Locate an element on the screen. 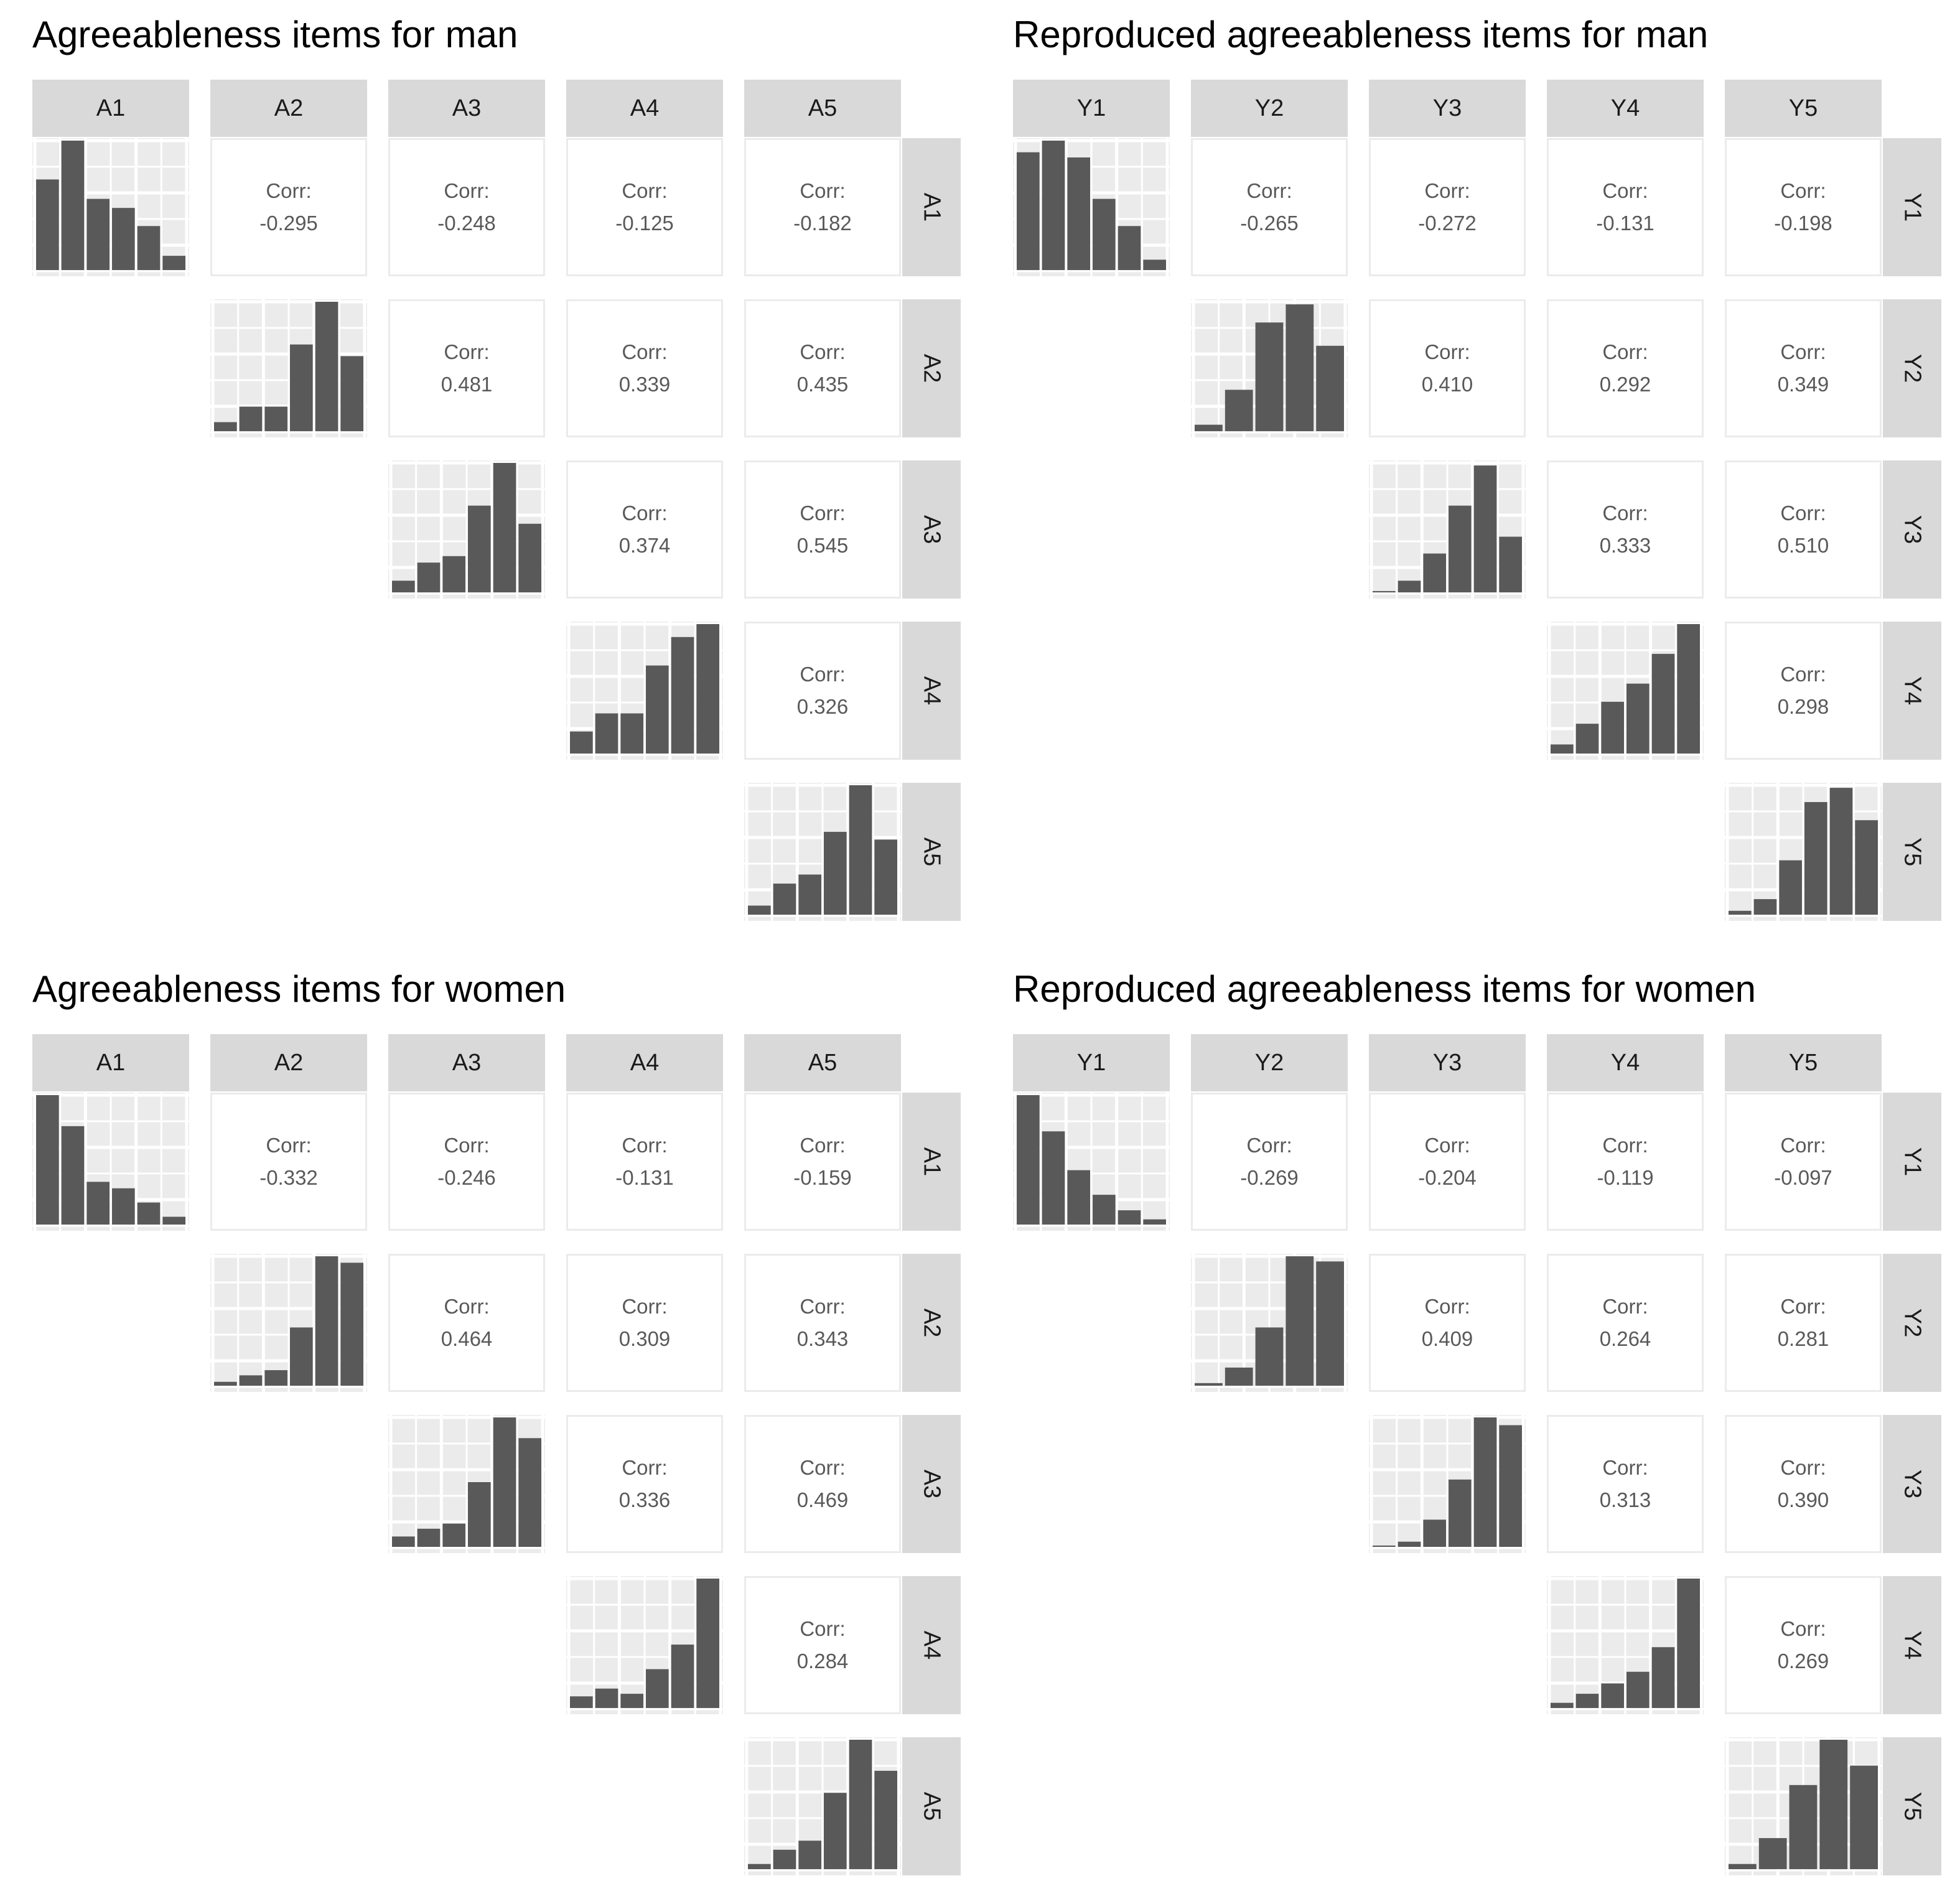 The height and width of the screenshot is (1904, 1960). correlation-panel-Y1-Y2: Corr: -0.269 is located at coordinates (1269, 1162).